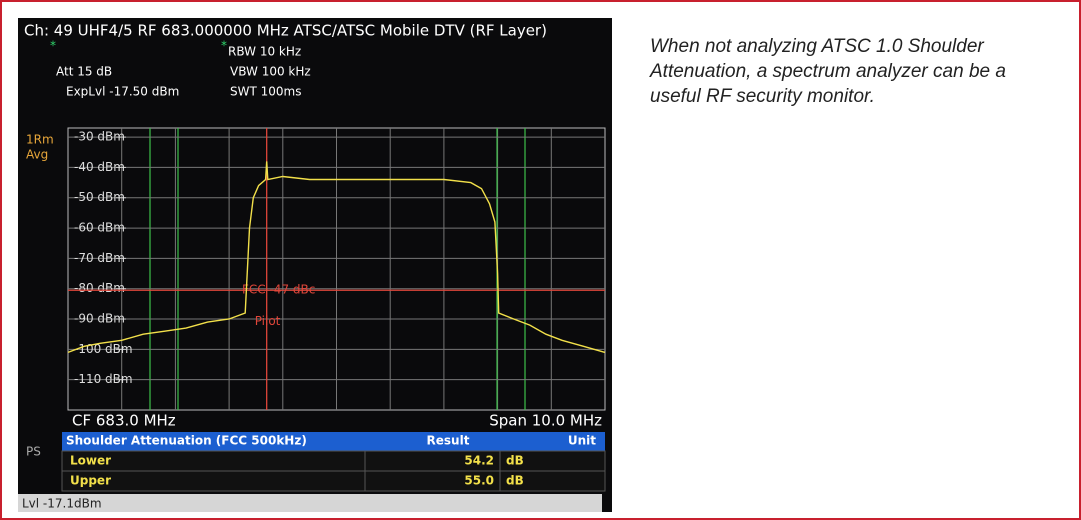 The width and height of the screenshot is (1081, 520). What do you see at coordinates (268, 321) in the screenshot?
I see `pilot-label: Pilot` at bounding box center [268, 321].